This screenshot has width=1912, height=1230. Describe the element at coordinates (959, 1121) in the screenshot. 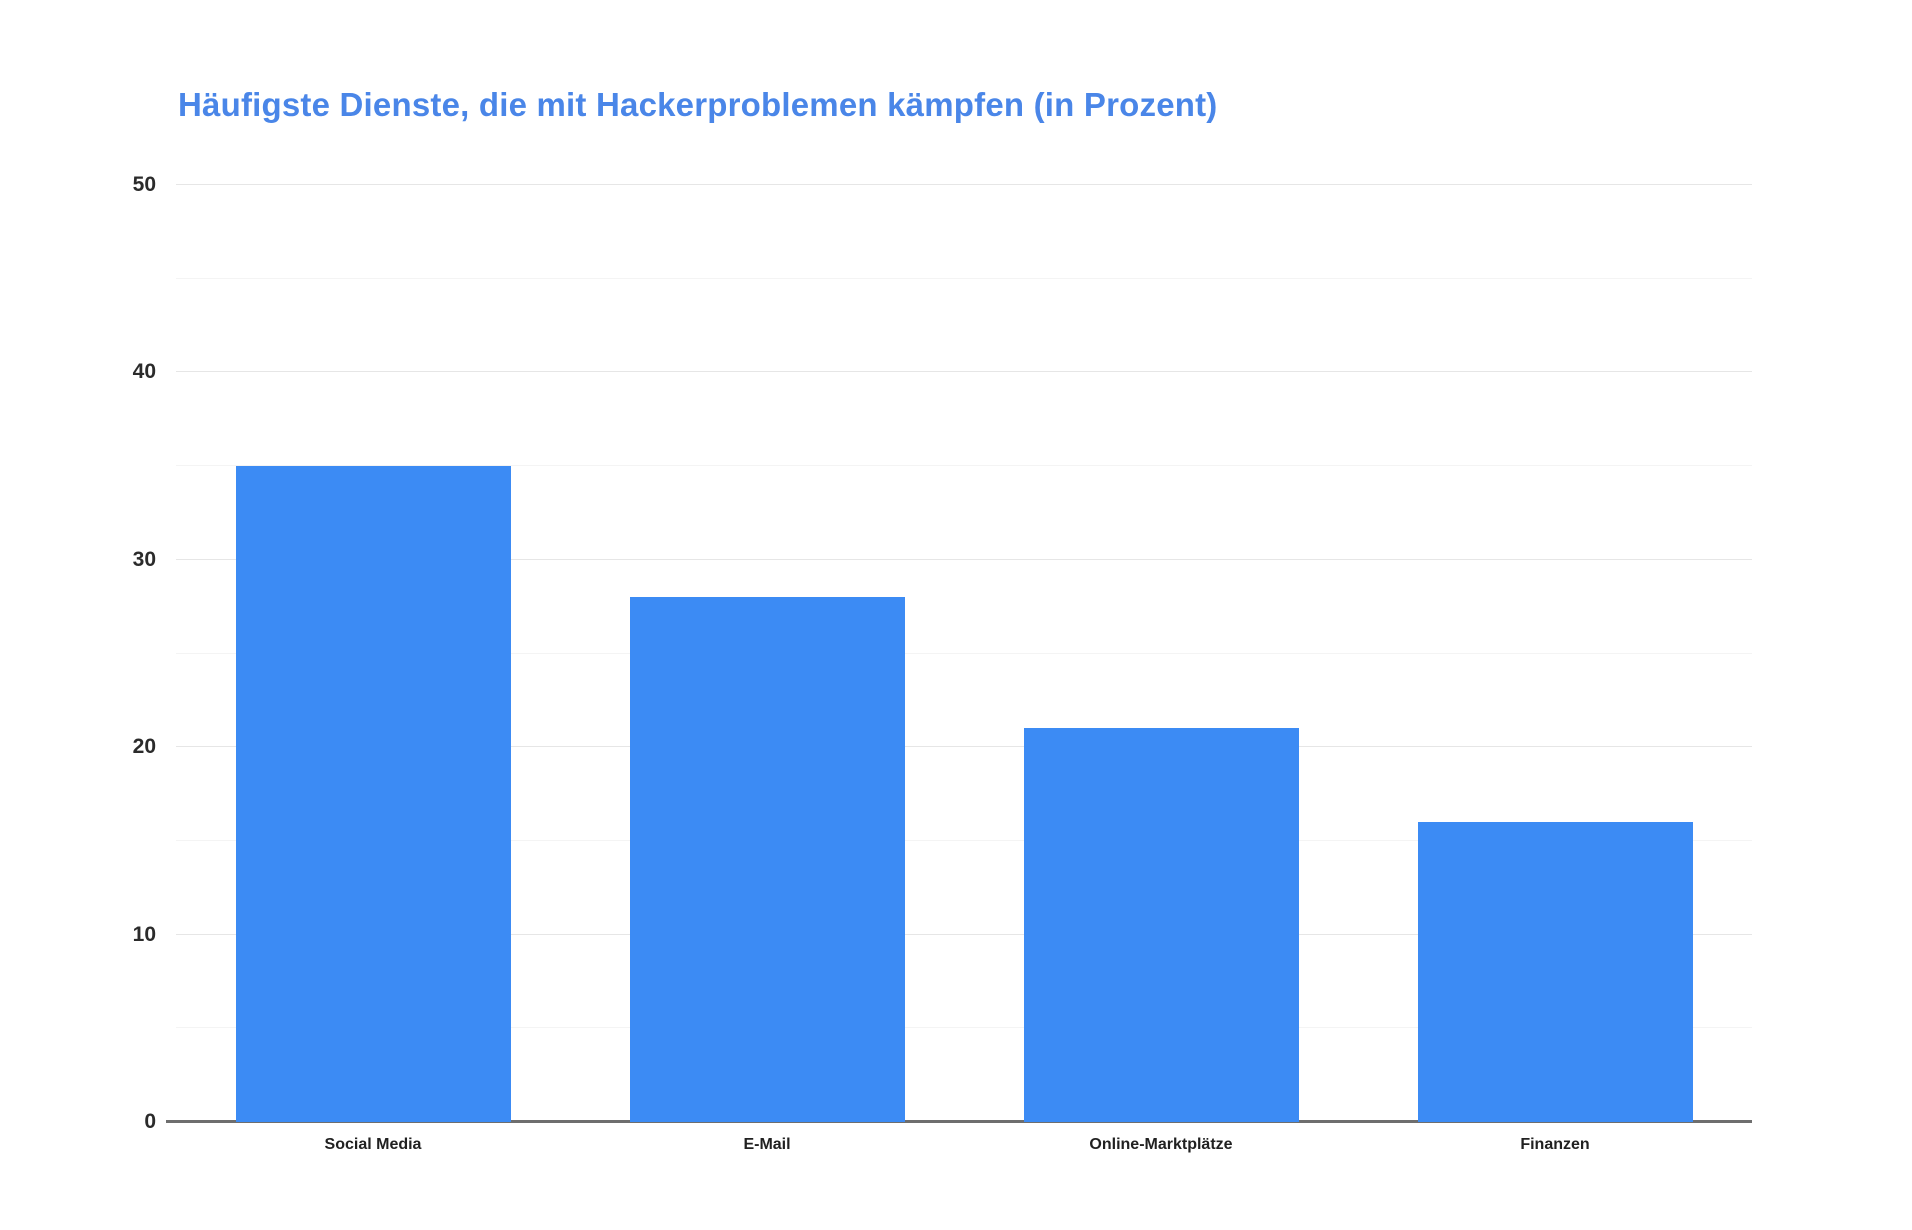

I see `x-axis-line` at that location.